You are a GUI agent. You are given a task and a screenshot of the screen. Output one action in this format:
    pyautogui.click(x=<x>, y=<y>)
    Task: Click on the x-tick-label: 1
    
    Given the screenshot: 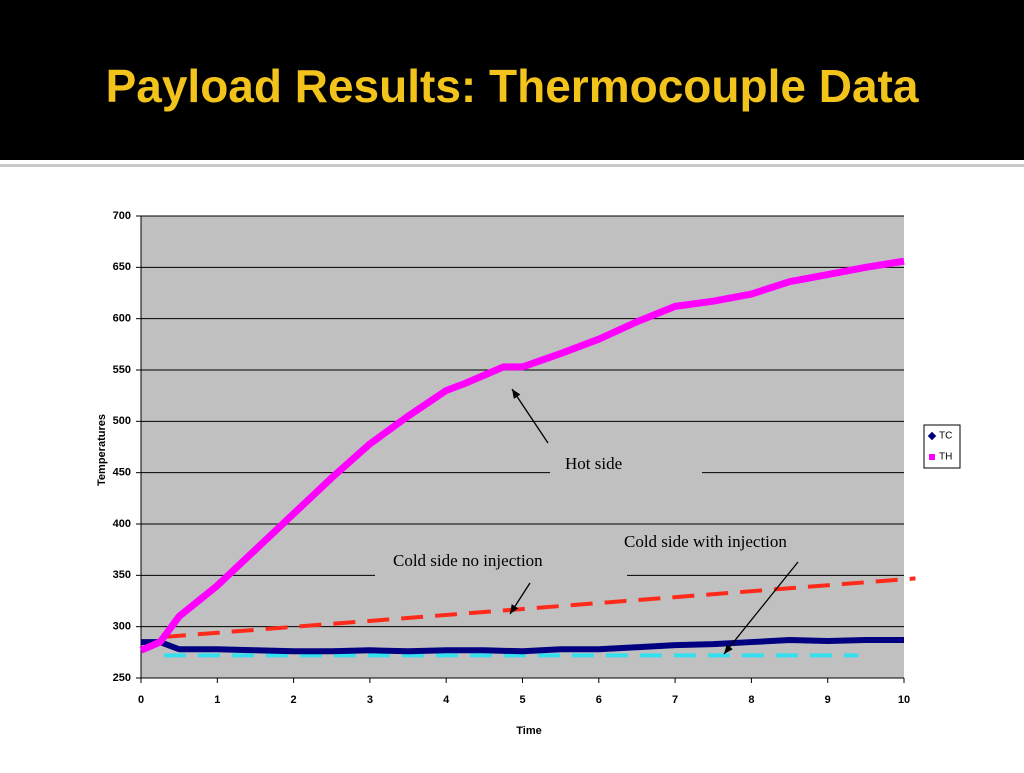 What is the action you would take?
    pyautogui.click(x=217, y=700)
    